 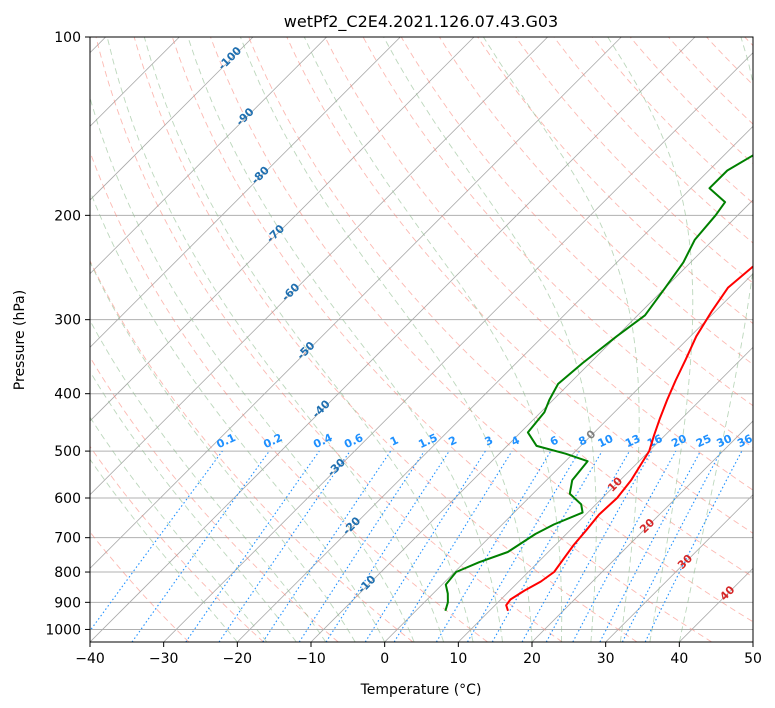 I want to click on mixing-ratio-label: 10, so click(x=606, y=441).